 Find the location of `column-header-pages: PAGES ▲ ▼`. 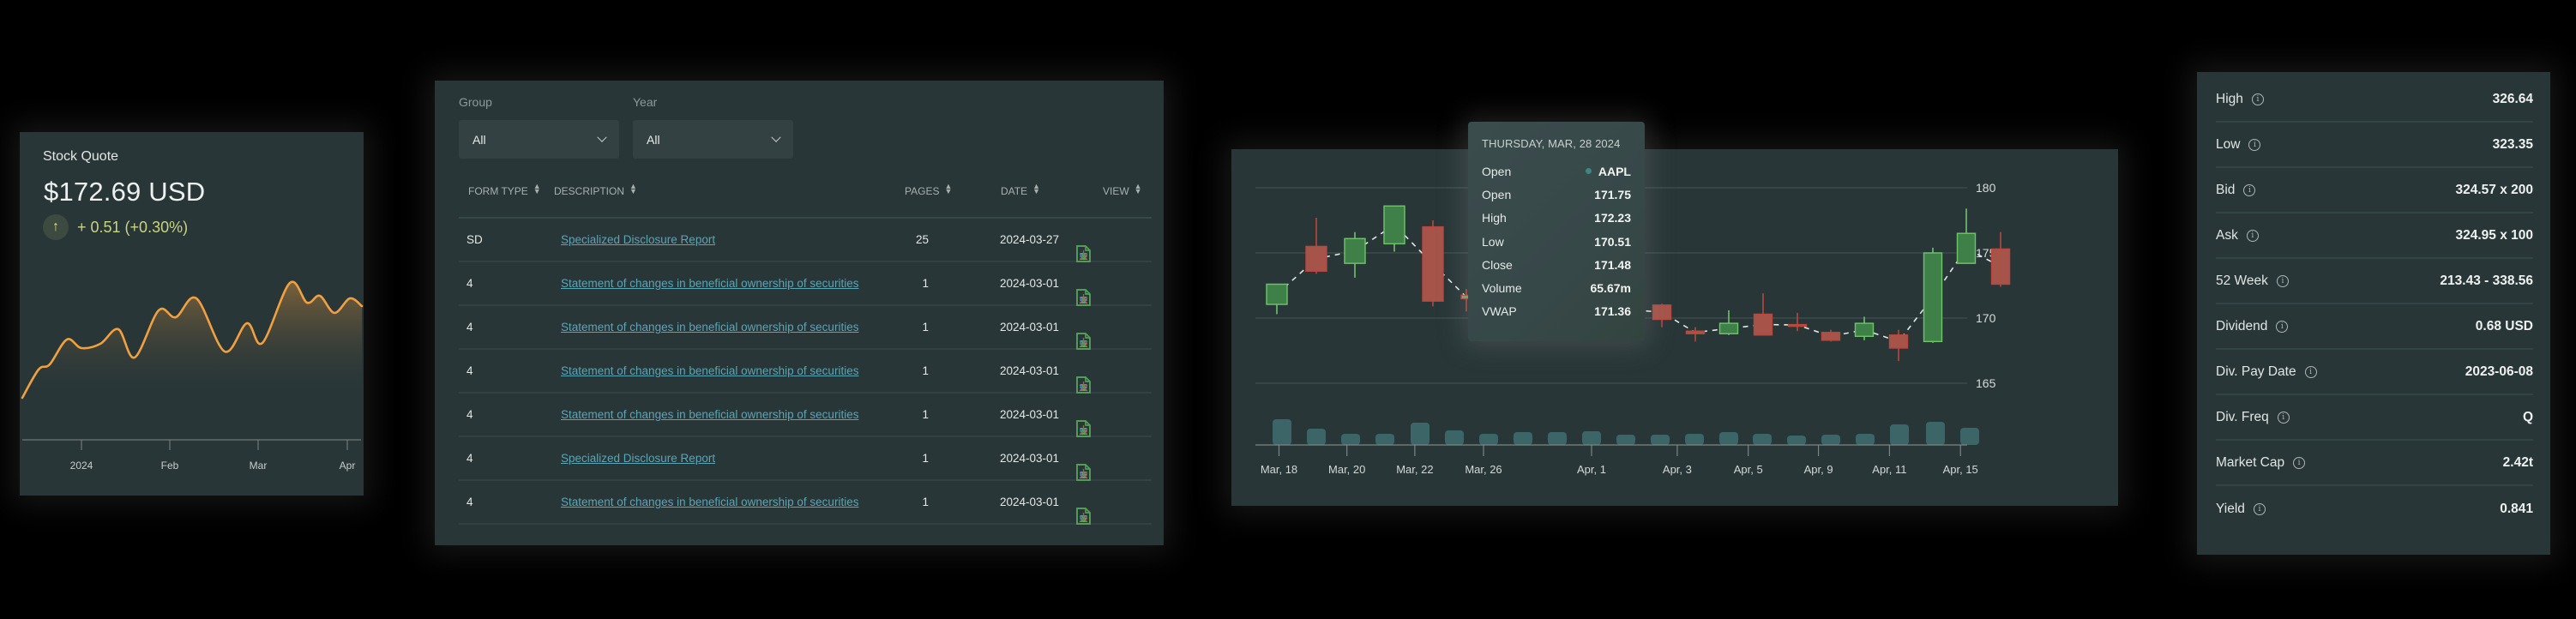

column-header-pages: PAGES ▲ ▼ is located at coordinates (929, 190).